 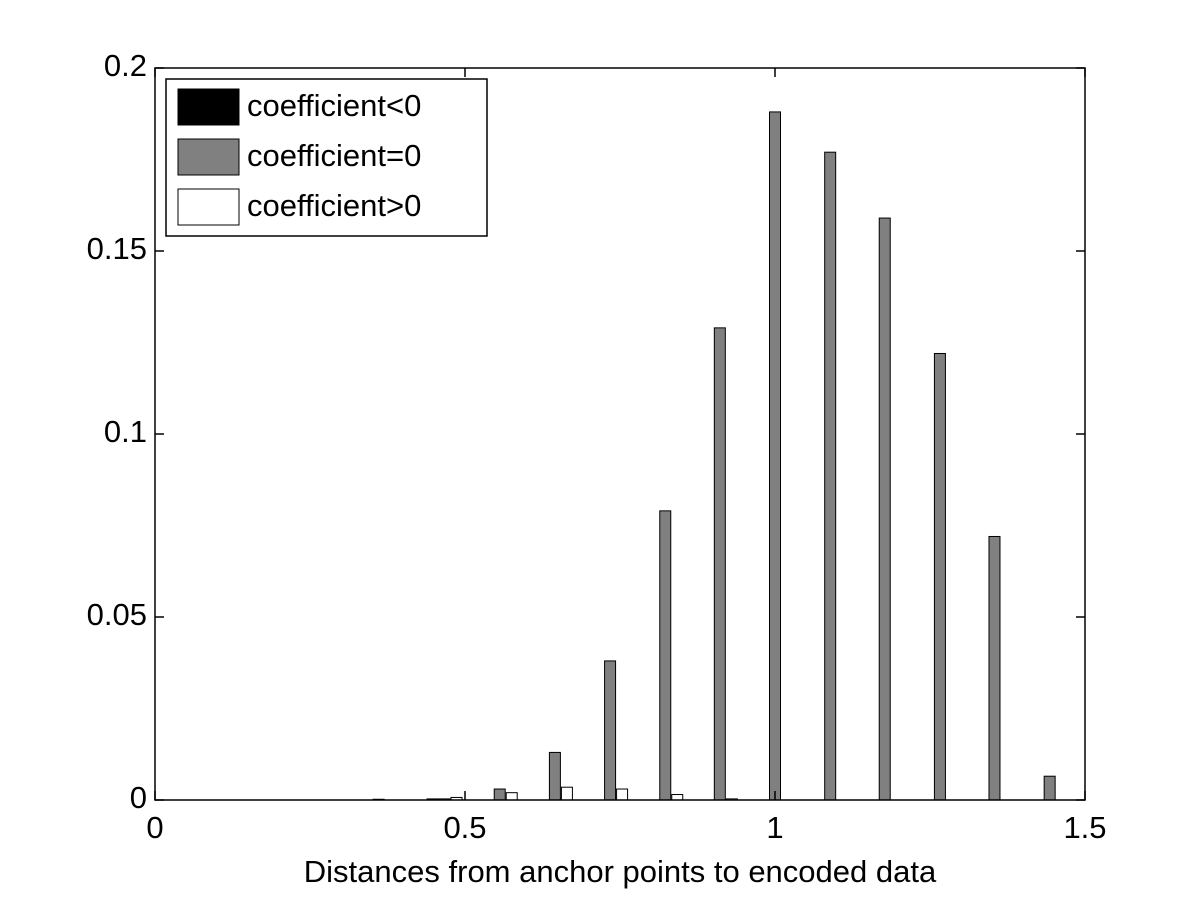 I want to click on legend-label: coefficient<0, so click(x=334, y=105).